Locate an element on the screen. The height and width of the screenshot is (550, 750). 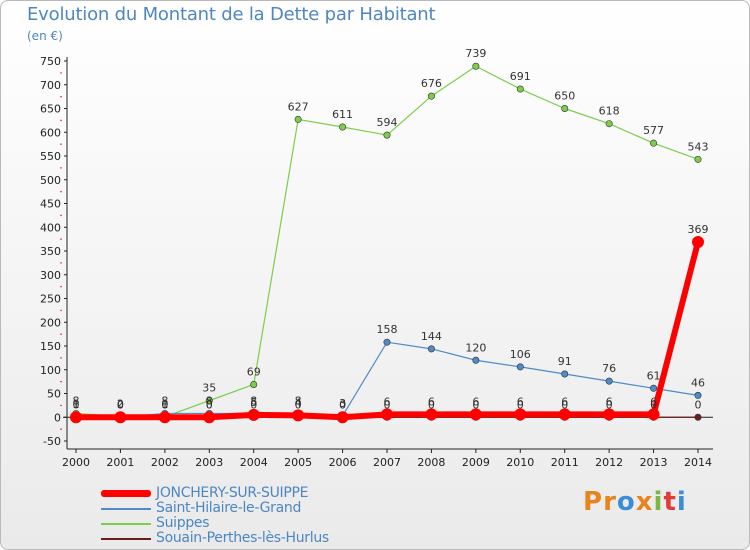
legend-item-souain: Souain-Perthes-lès-Hurlus is located at coordinates (231, 538).